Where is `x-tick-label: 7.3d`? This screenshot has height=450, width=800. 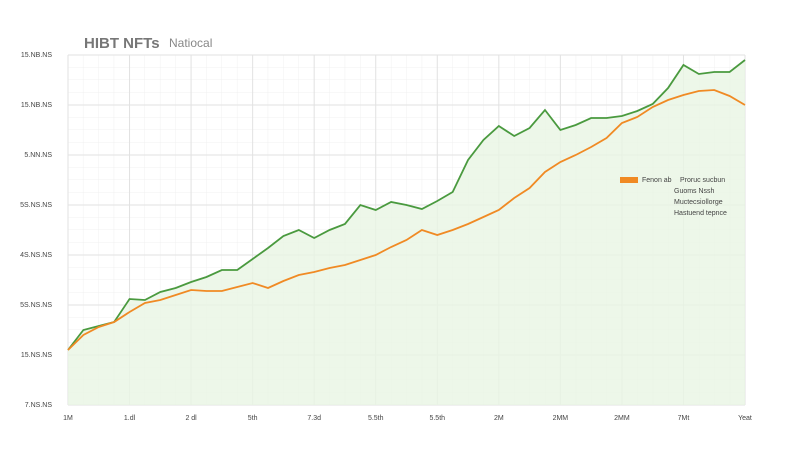
x-tick-label: 7.3d is located at coordinates (314, 418).